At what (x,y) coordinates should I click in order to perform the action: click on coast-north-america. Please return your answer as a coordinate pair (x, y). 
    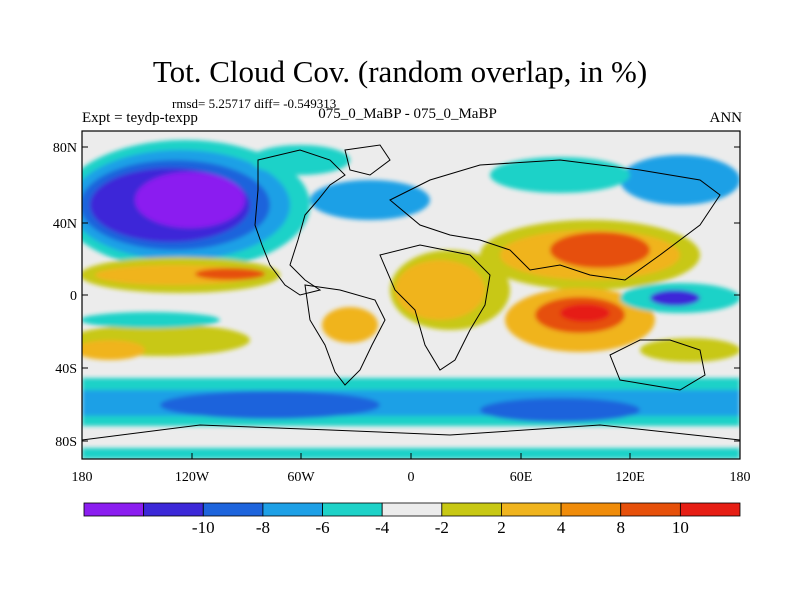
    Looking at the image, I should click on (300, 222).